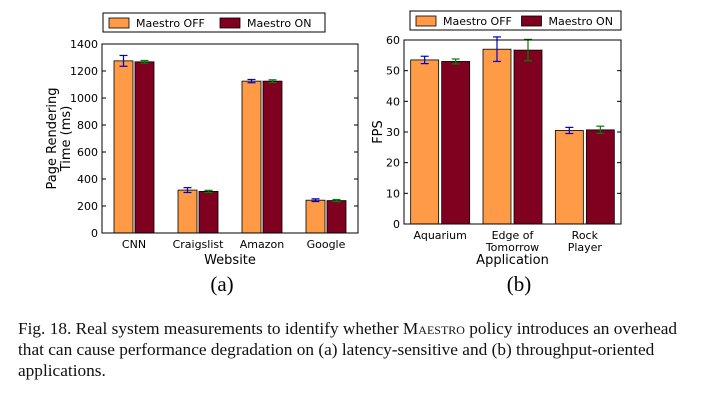 The image size is (713, 403). What do you see at coordinates (84, 71) in the screenshot?
I see `y-tick-label: 1200` at bounding box center [84, 71].